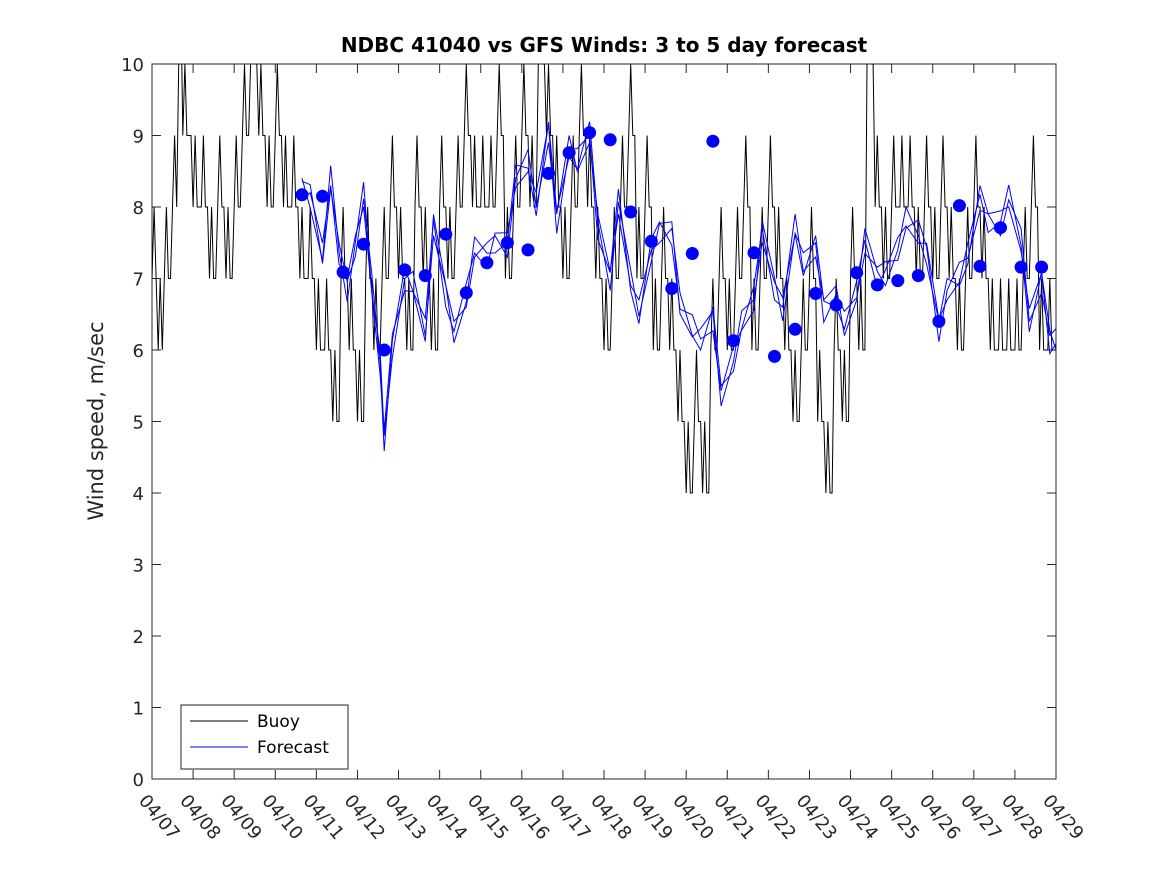 This screenshot has width=1167, height=875. Describe the element at coordinates (138, 780) in the screenshot. I see `y-tick-label: 0` at that location.